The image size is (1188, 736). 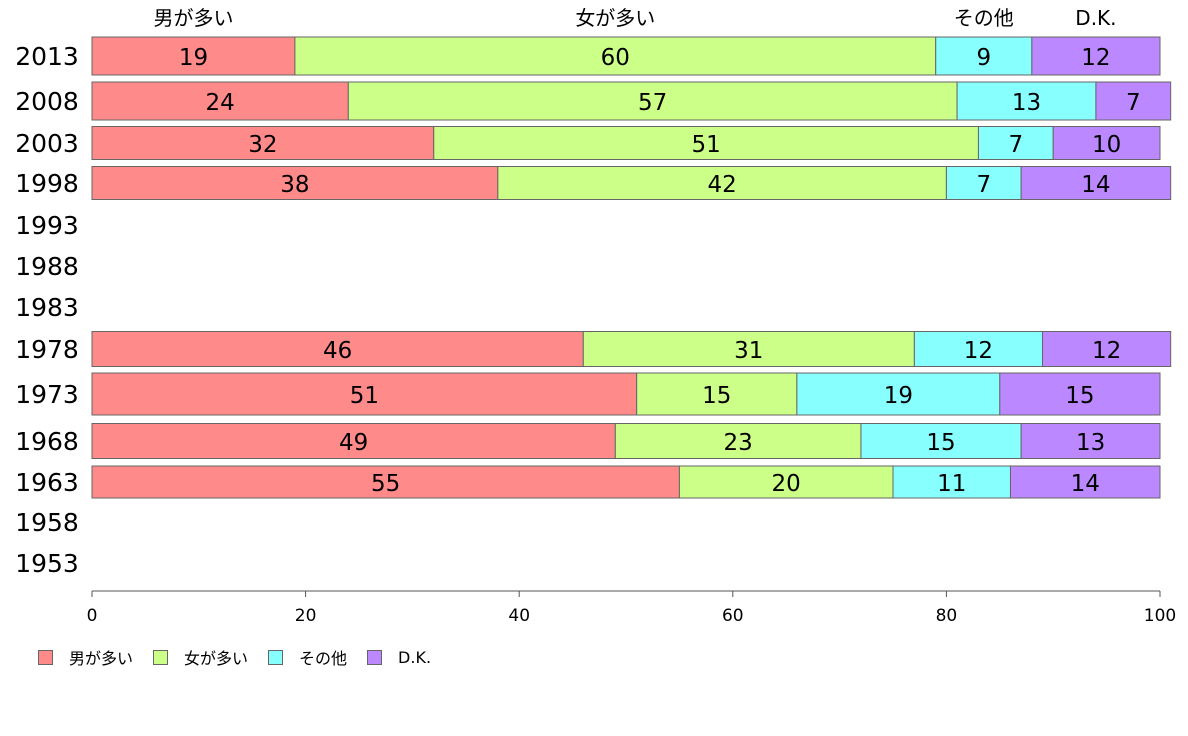 What do you see at coordinates (1095, 18) in the screenshot?
I see `top-series-label: D.K.` at bounding box center [1095, 18].